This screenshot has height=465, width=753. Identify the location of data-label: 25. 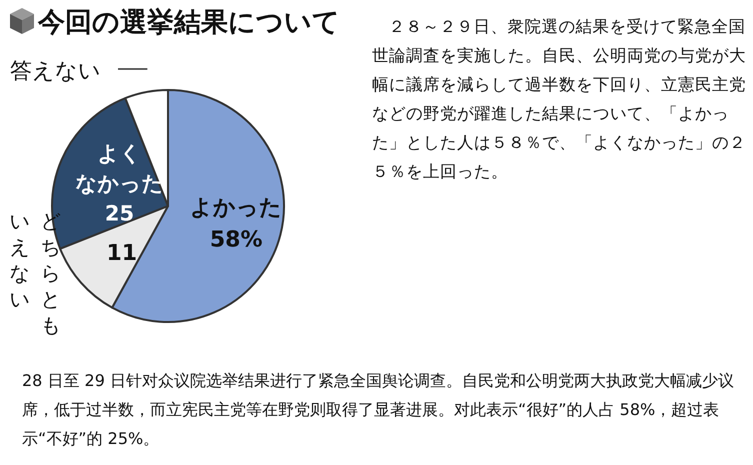
(119, 214).